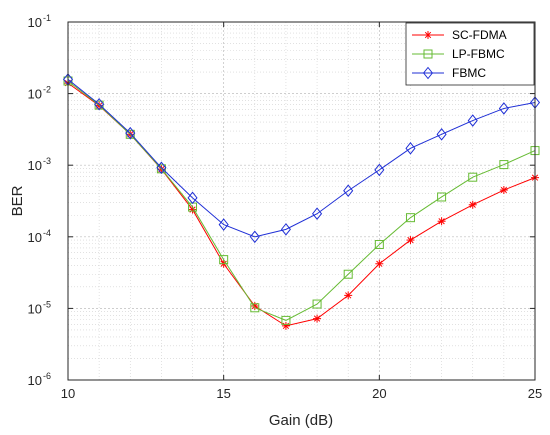 This screenshot has width=550, height=435. What do you see at coordinates (47, 233) in the screenshot?
I see `y-tick-exponent: -4` at bounding box center [47, 233].